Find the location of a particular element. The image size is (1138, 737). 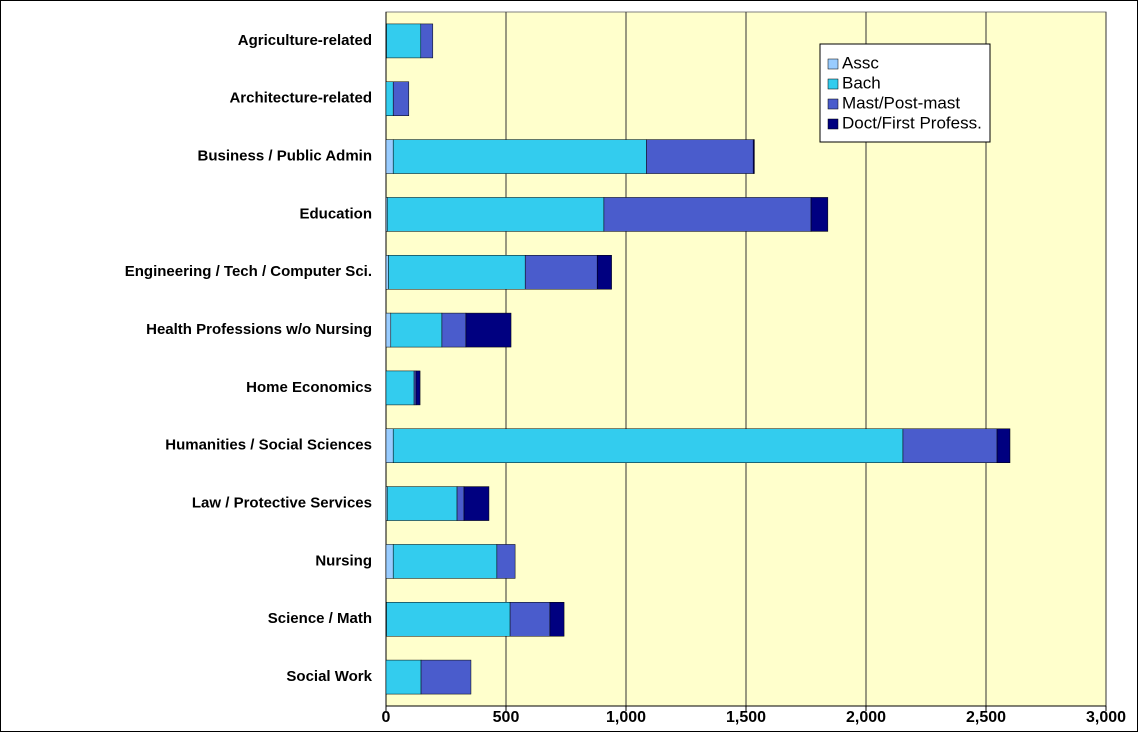

y-tick-label: Education is located at coordinates (335, 213).